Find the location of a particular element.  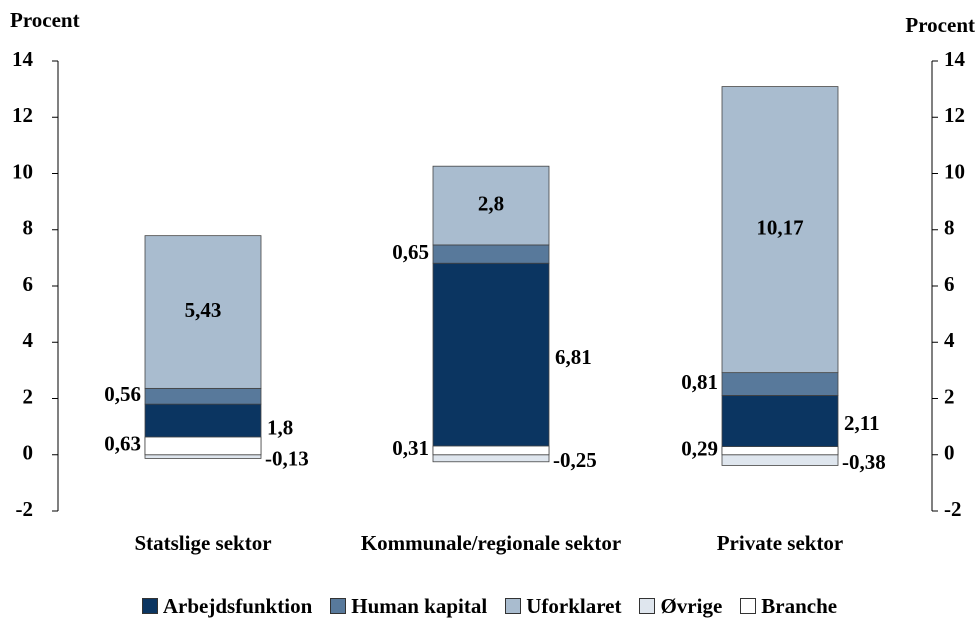

legend-item: Uforklaret is located at coordinates (563, 606).